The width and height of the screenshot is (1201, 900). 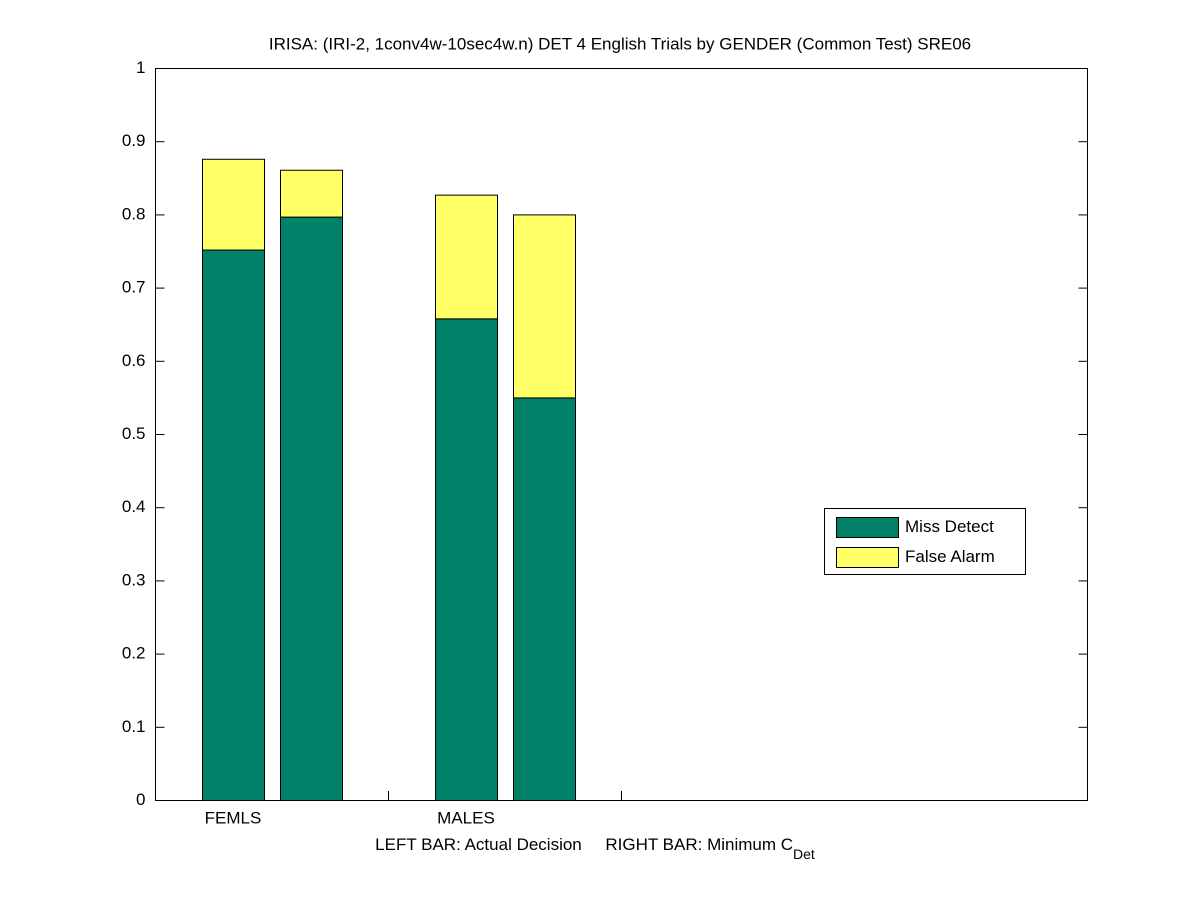 What do you see at coordinates (134, 213) in the screenshot?
I see `y-tick-label: 0.8` at bounding box center [134, 213].